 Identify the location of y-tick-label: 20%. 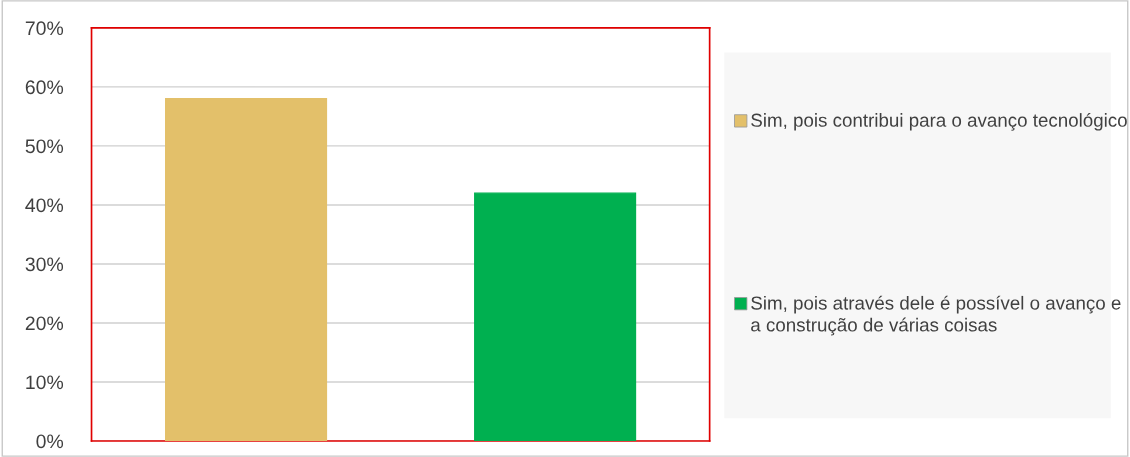
(44, 323).